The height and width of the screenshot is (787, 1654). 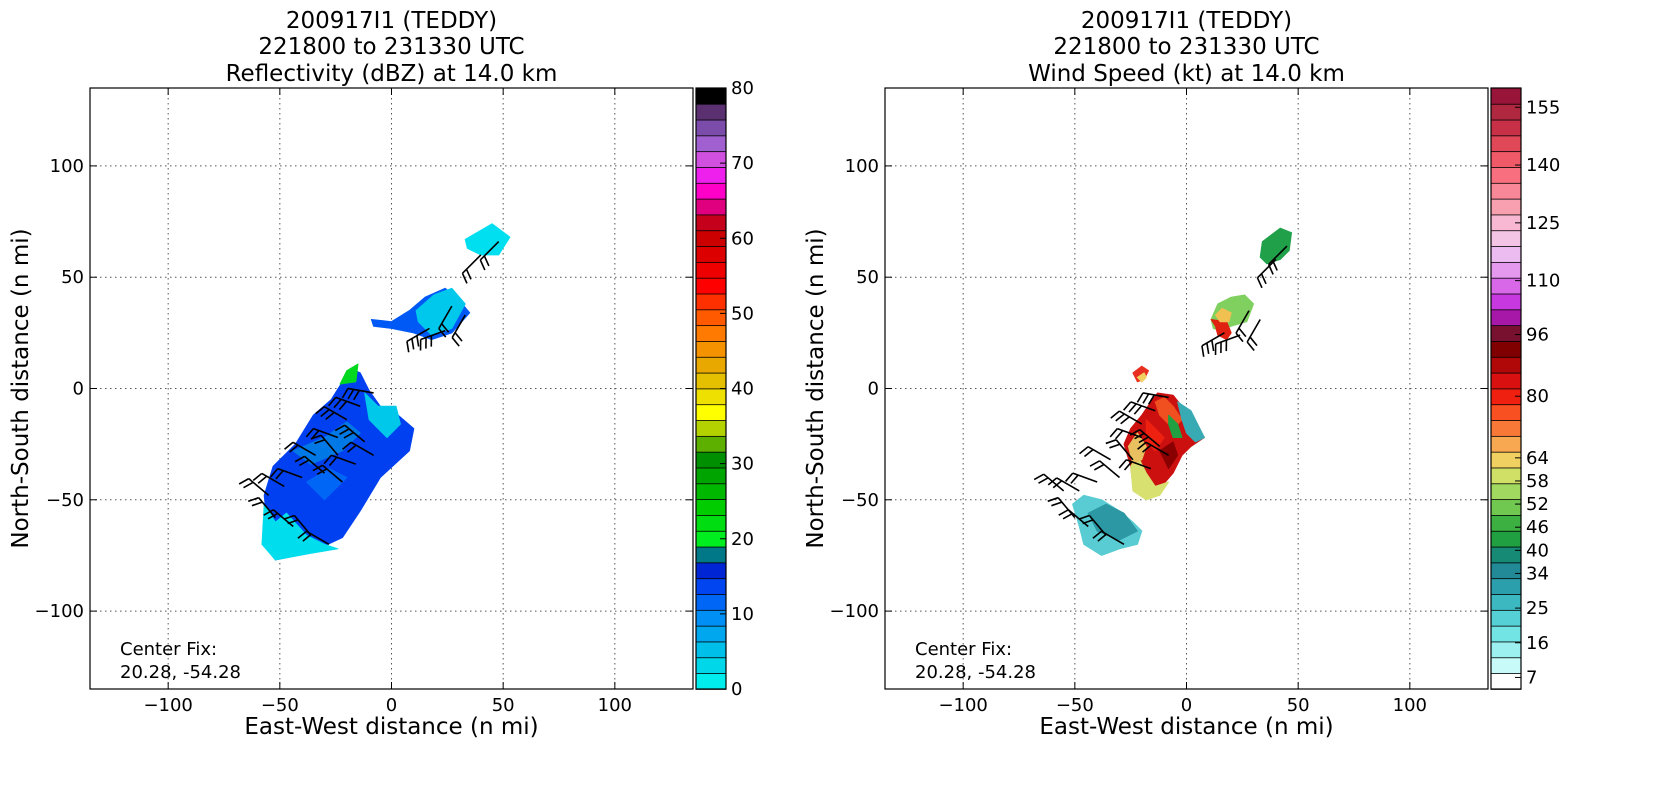 What do you see at coordinates (168, 649) in the screenshot?
I see `center-fix-label: Center Fix:` at bounding box center [168, 649].